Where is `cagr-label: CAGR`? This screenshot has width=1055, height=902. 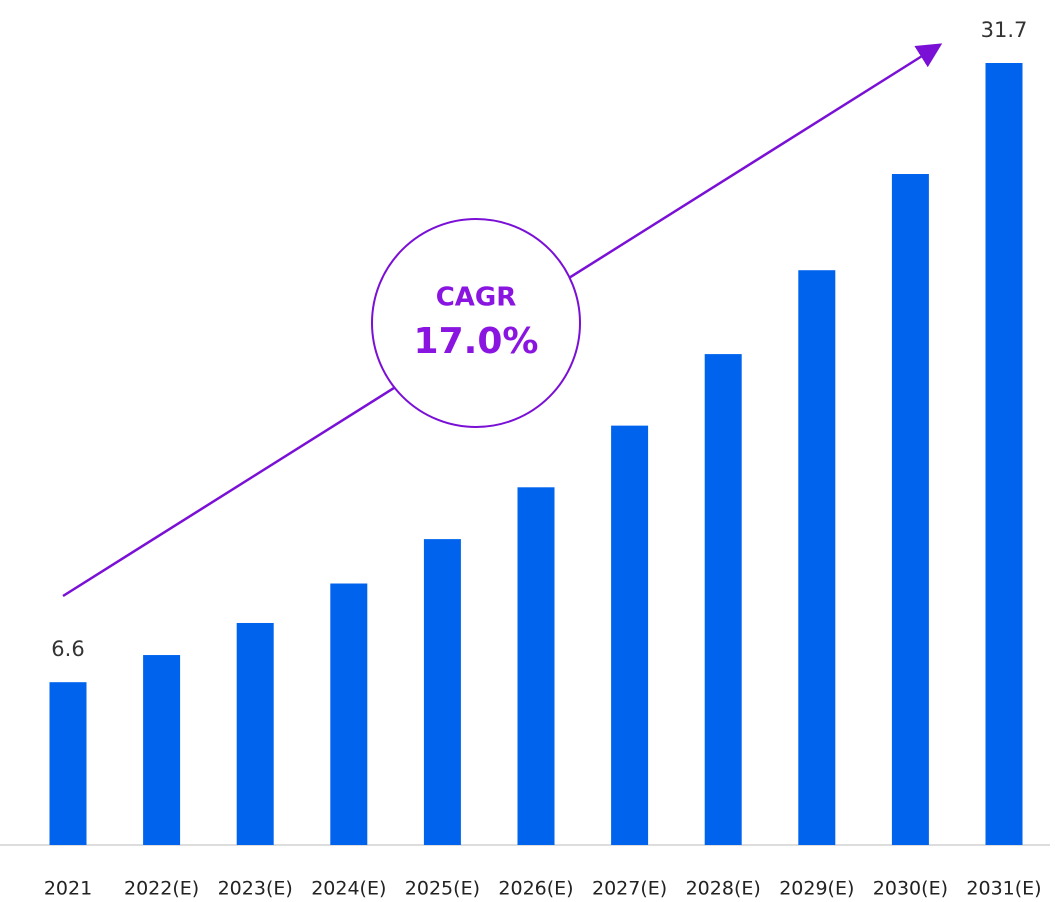 cagr-label: CAGR is located at coordinates (476, 298).